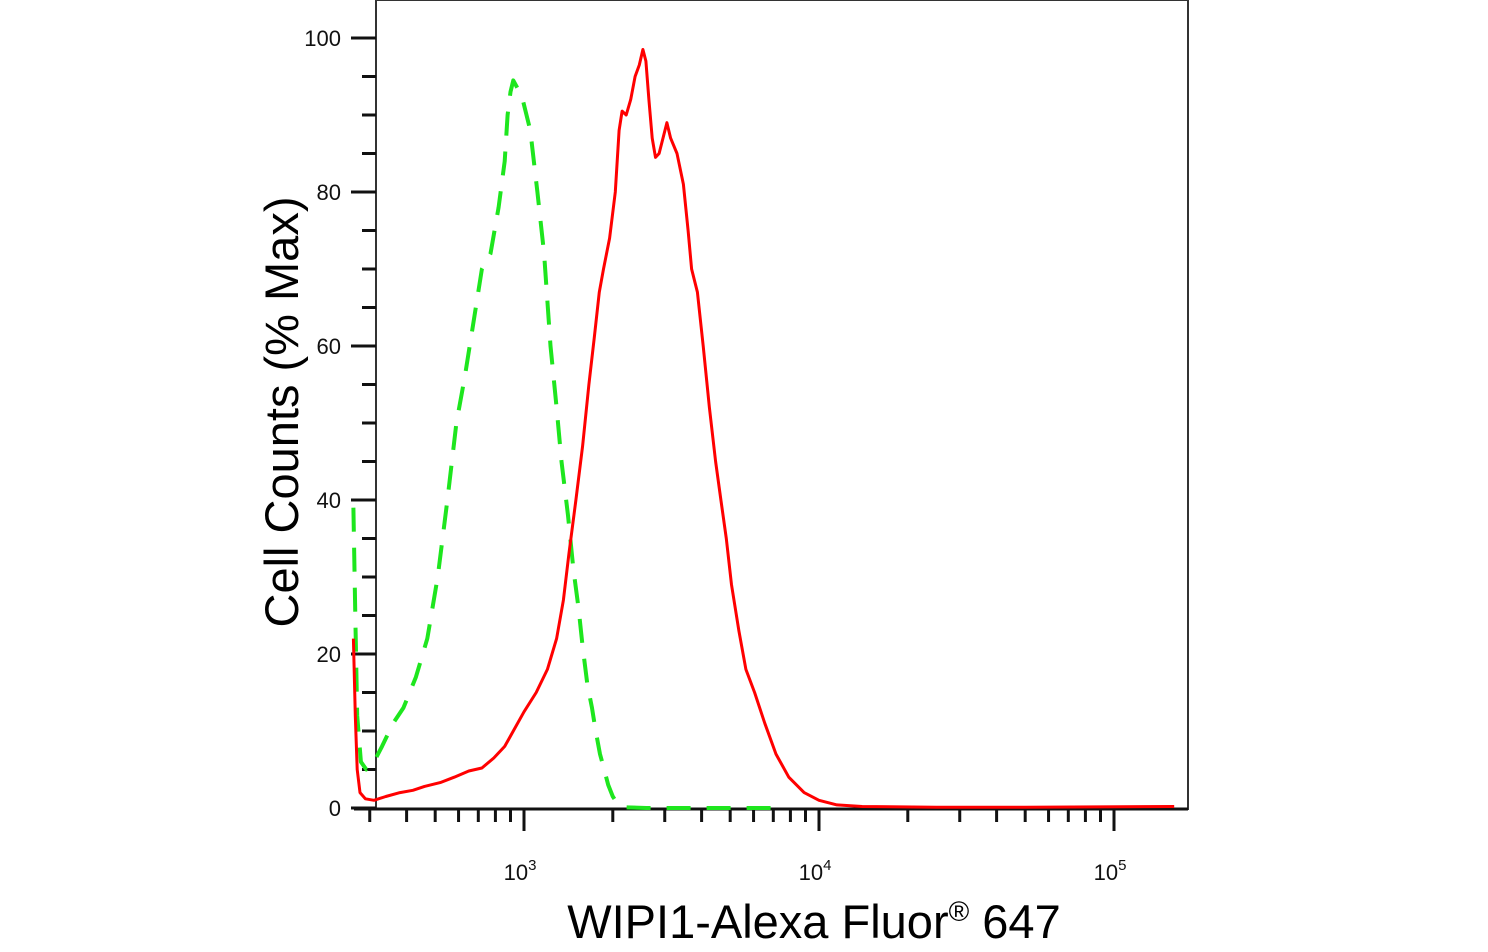  Describe the element at coordinates (532, 865) in the screenshot. I see `x-tick-label-exponent: 3` at that location.